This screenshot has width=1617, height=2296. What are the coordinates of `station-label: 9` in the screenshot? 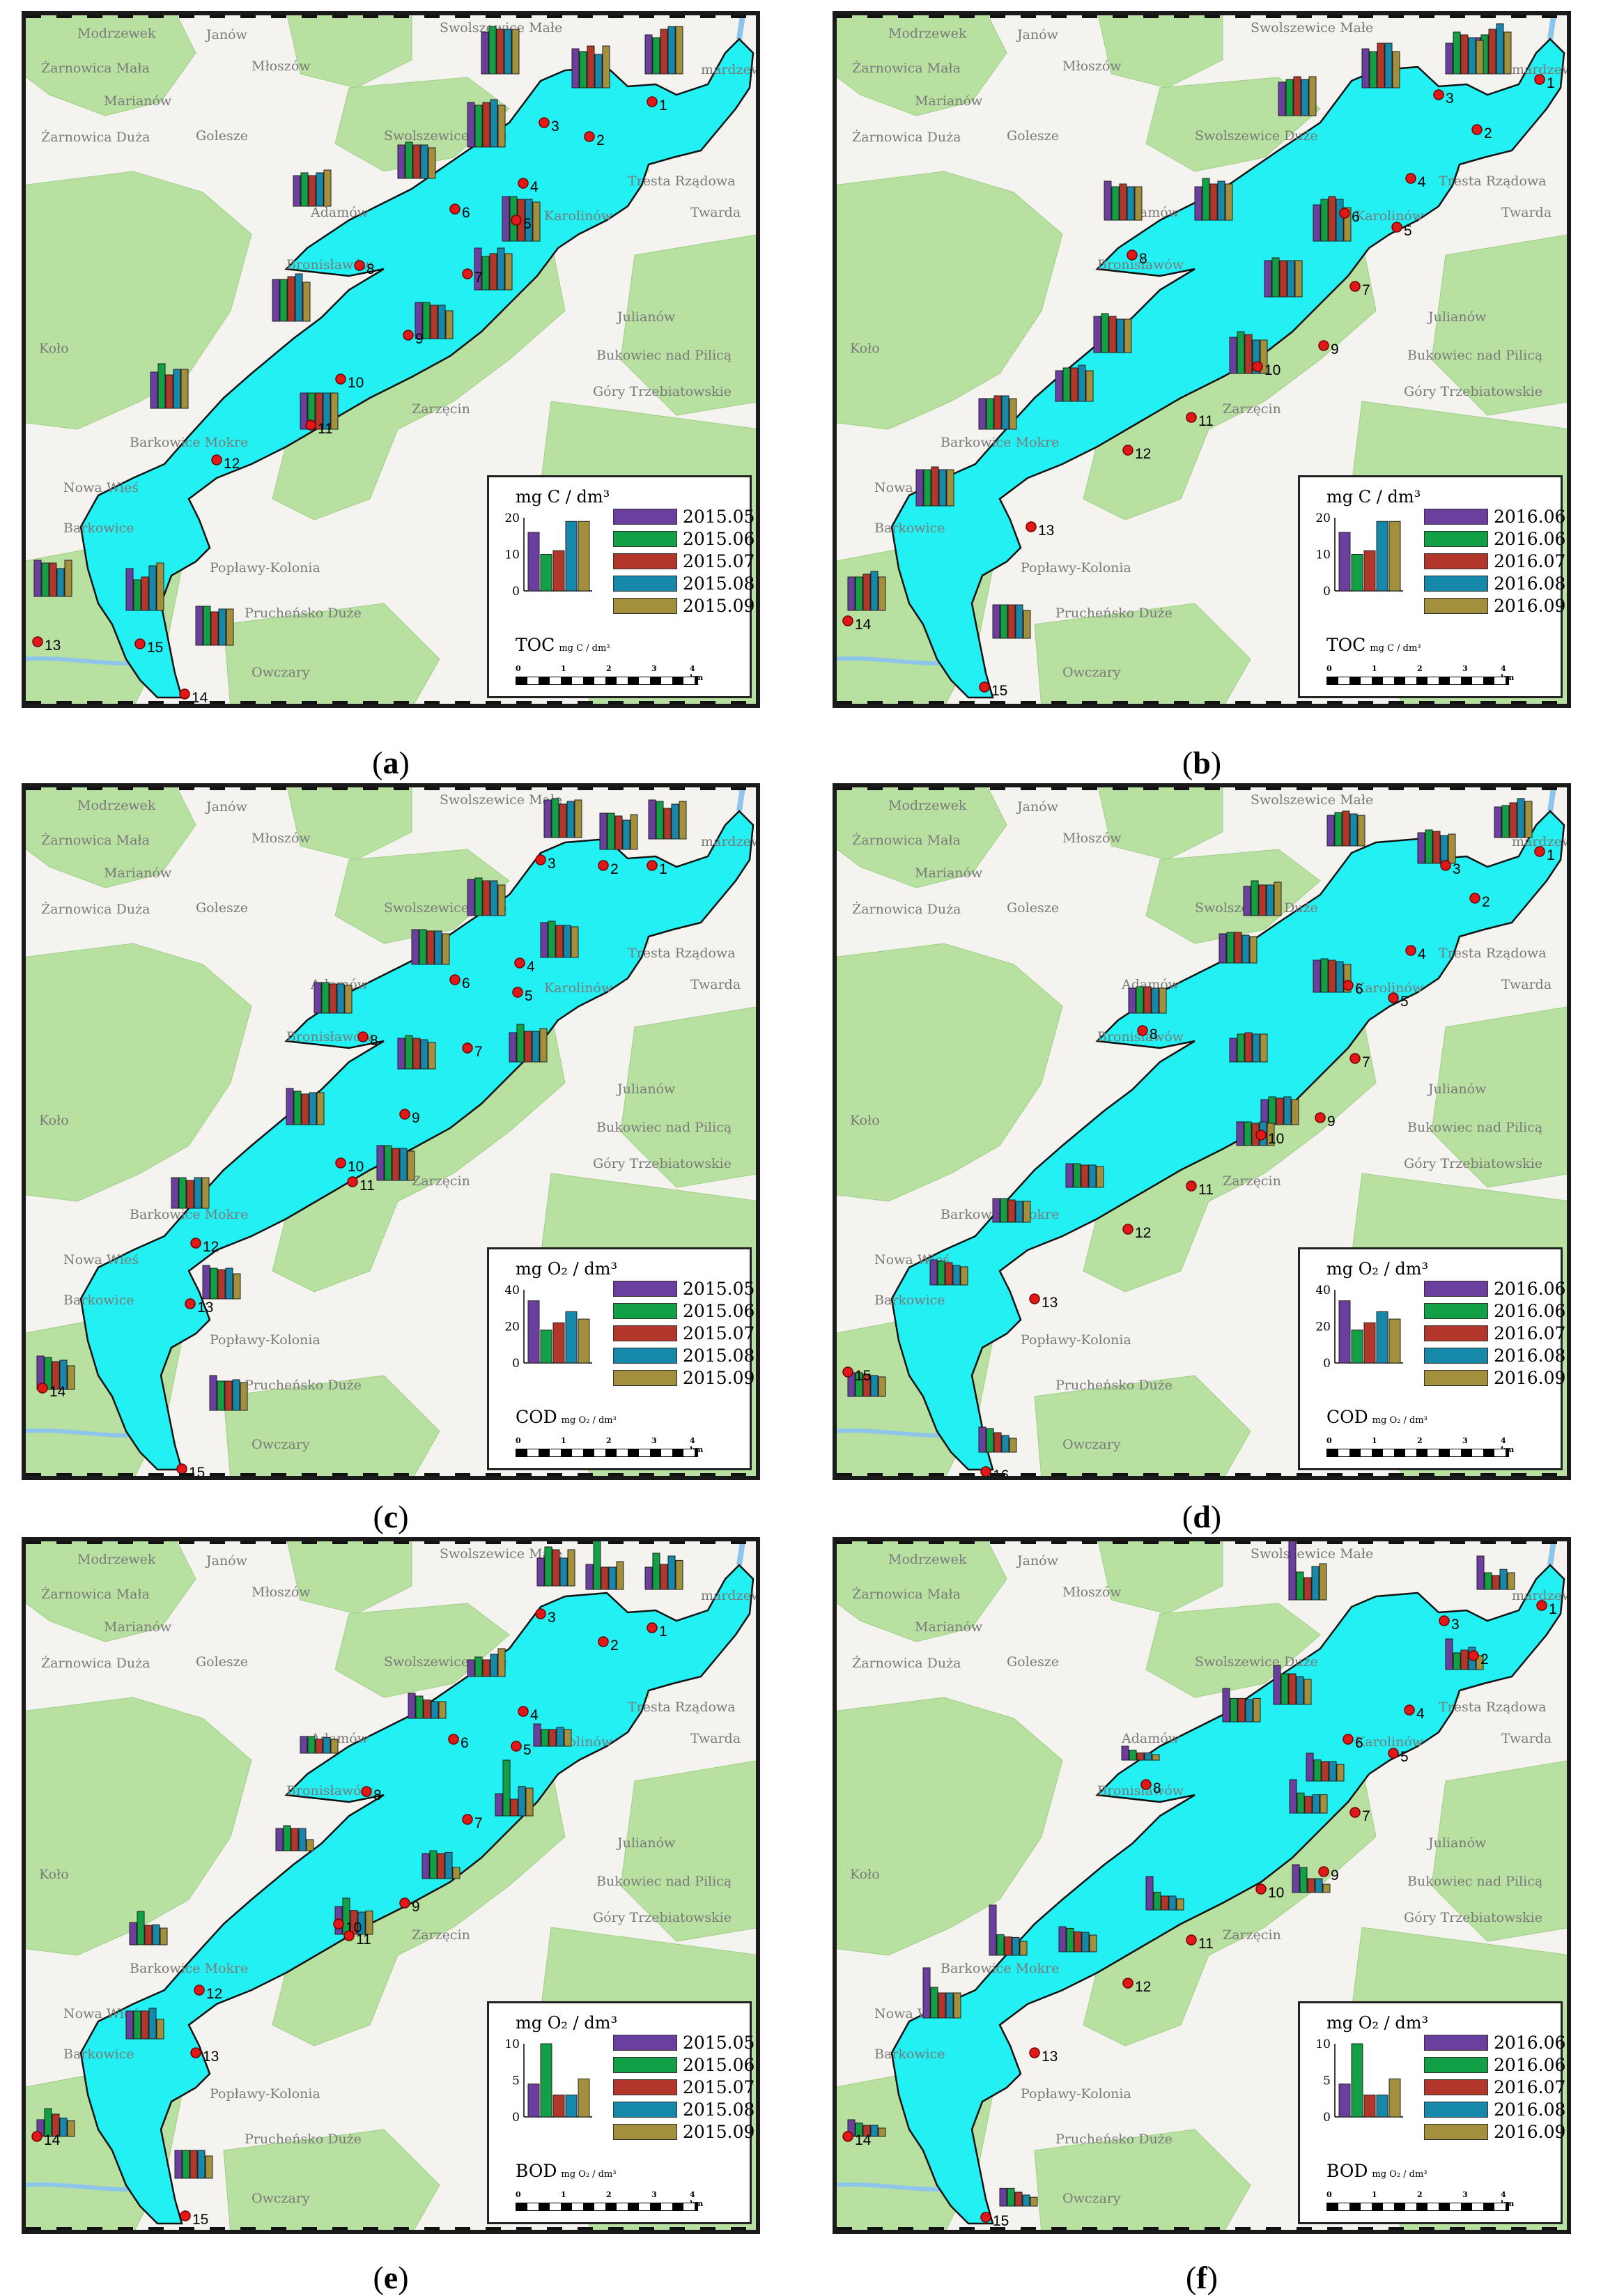 It's located at (1335, 1875).